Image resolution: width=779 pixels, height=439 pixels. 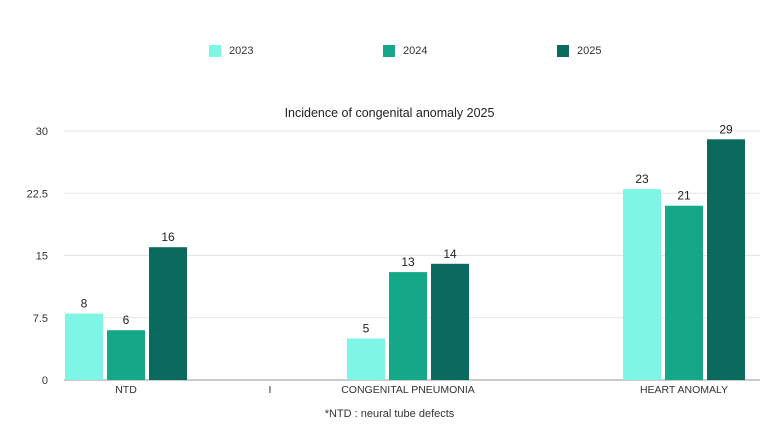 What do you see at coordinates (168, 237) in the screenshot?
I see `data-label: 16` at bounding box center [168, 237].